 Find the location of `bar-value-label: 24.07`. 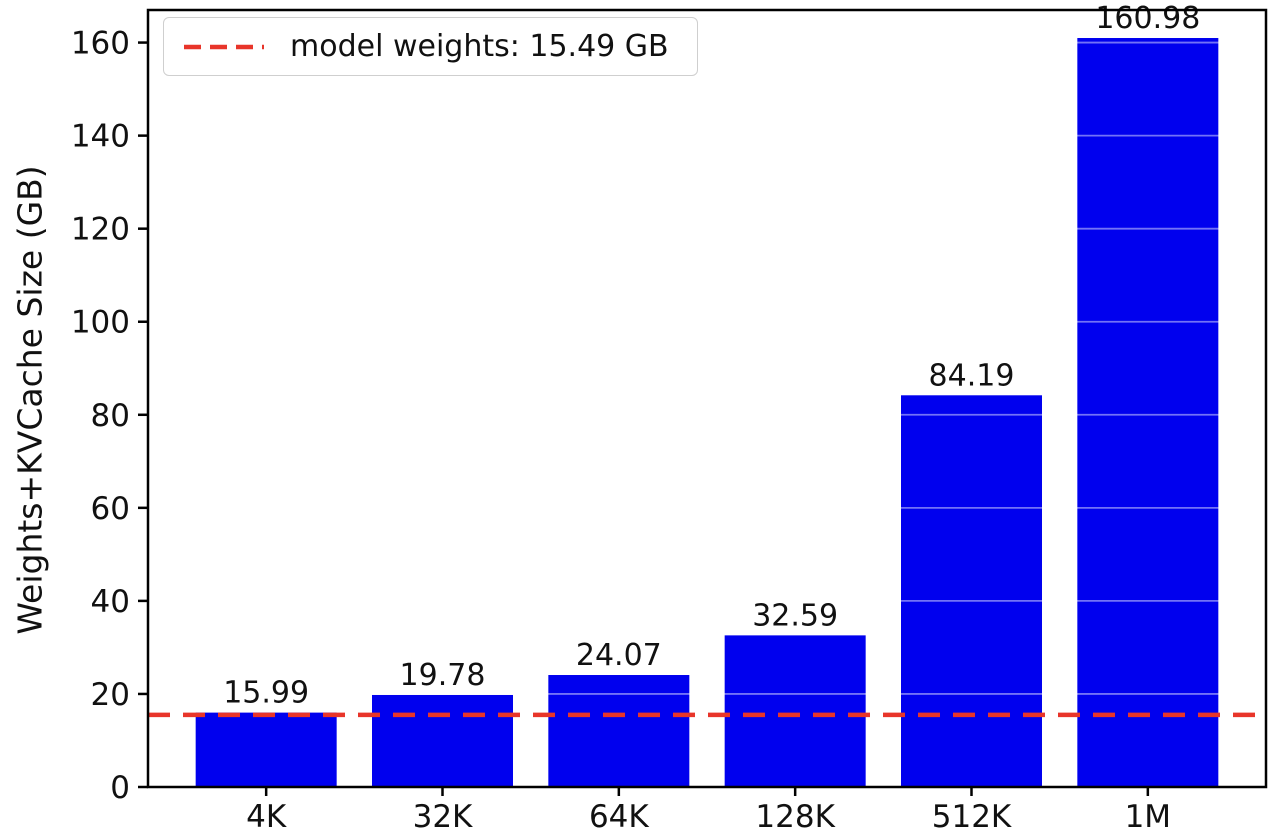

bar-value-label: 24.07 is located at coordinates (619, 655).